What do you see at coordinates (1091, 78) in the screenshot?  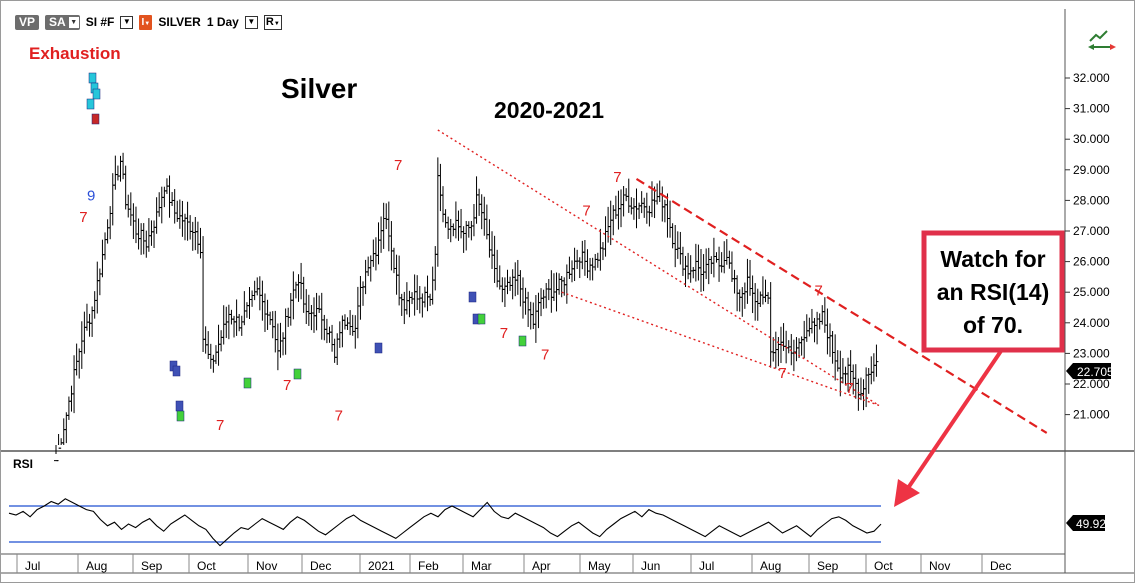 I see `price-tick-label: 32.000` at bounding box center [1091, 78].